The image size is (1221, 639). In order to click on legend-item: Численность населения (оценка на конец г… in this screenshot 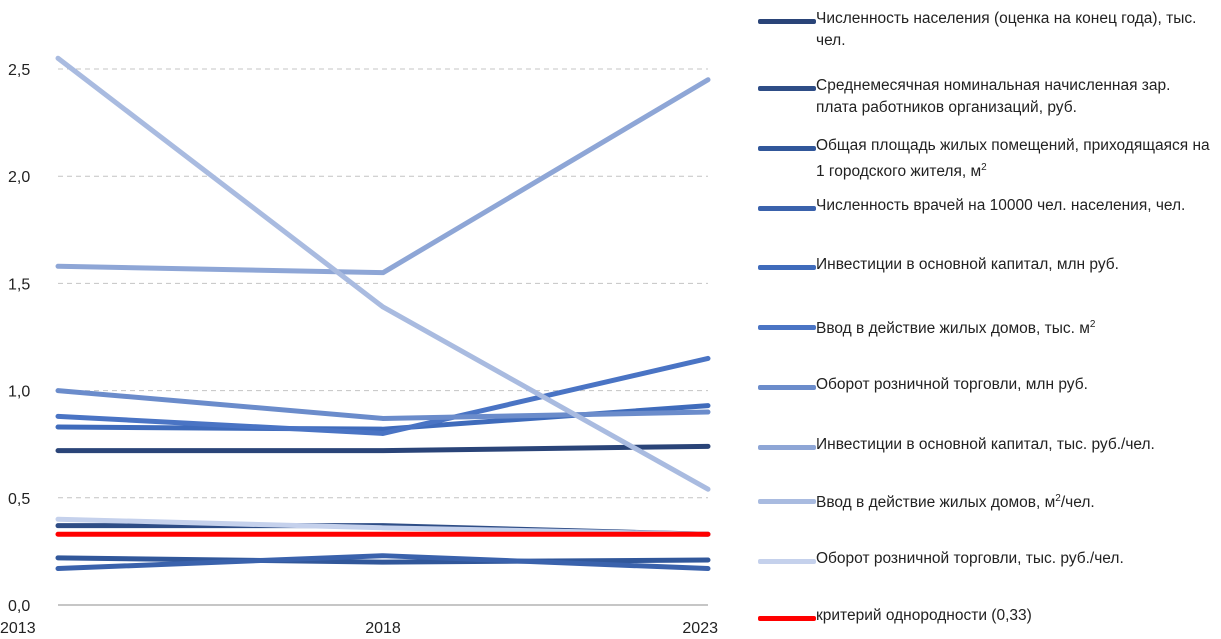, I will do `click(987, 30)`.